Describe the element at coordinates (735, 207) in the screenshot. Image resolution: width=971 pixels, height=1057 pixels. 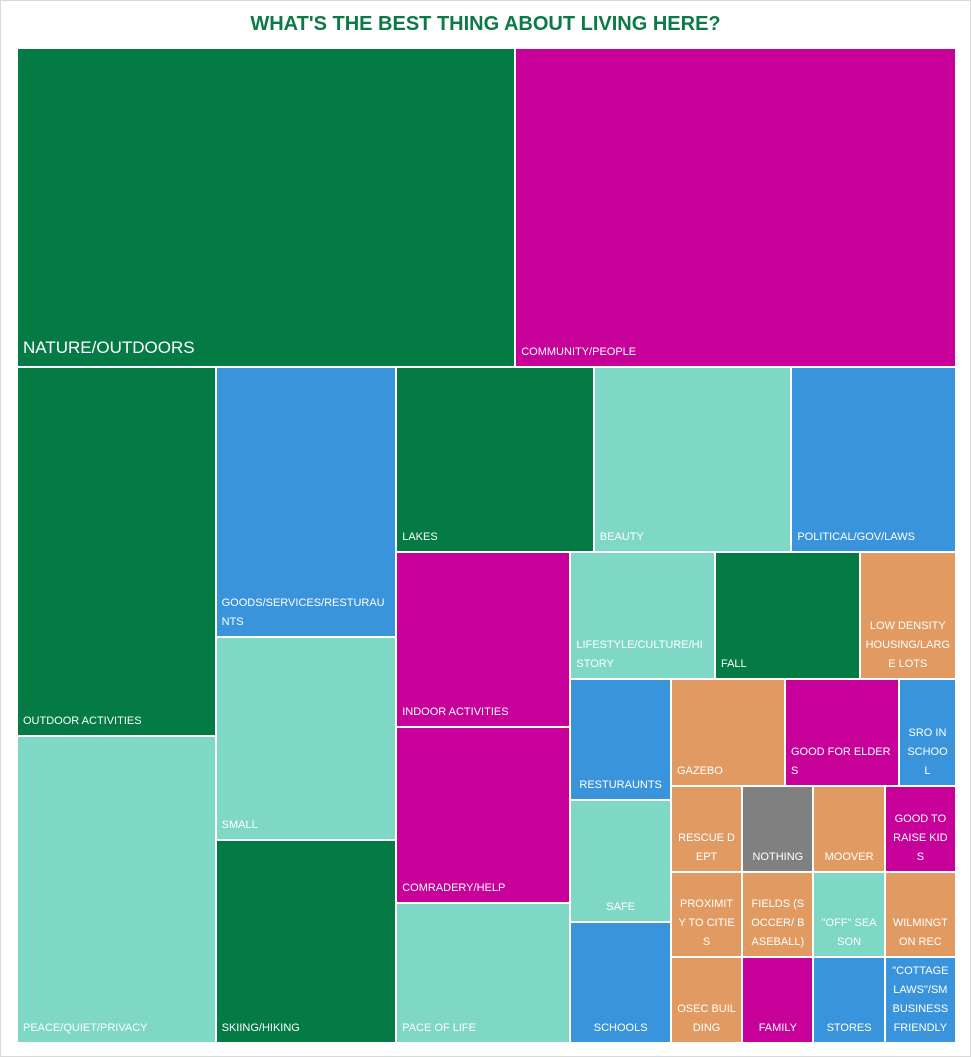
I see `treemap-tile: COMMUNITY/PEOPLE` at that location.